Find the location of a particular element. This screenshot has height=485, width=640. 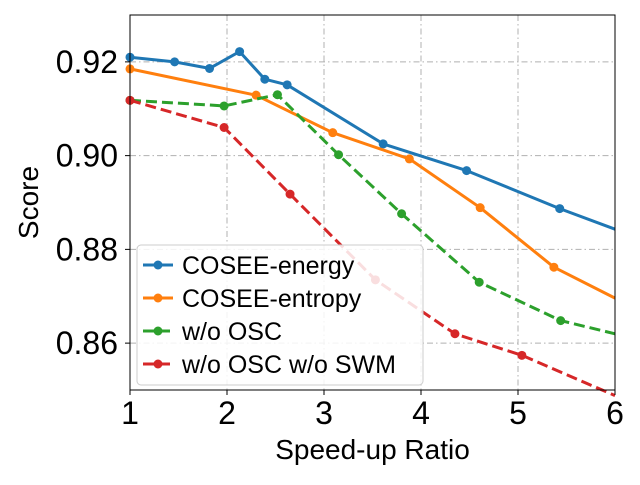

legend-box is located at coordinates (280, 315).